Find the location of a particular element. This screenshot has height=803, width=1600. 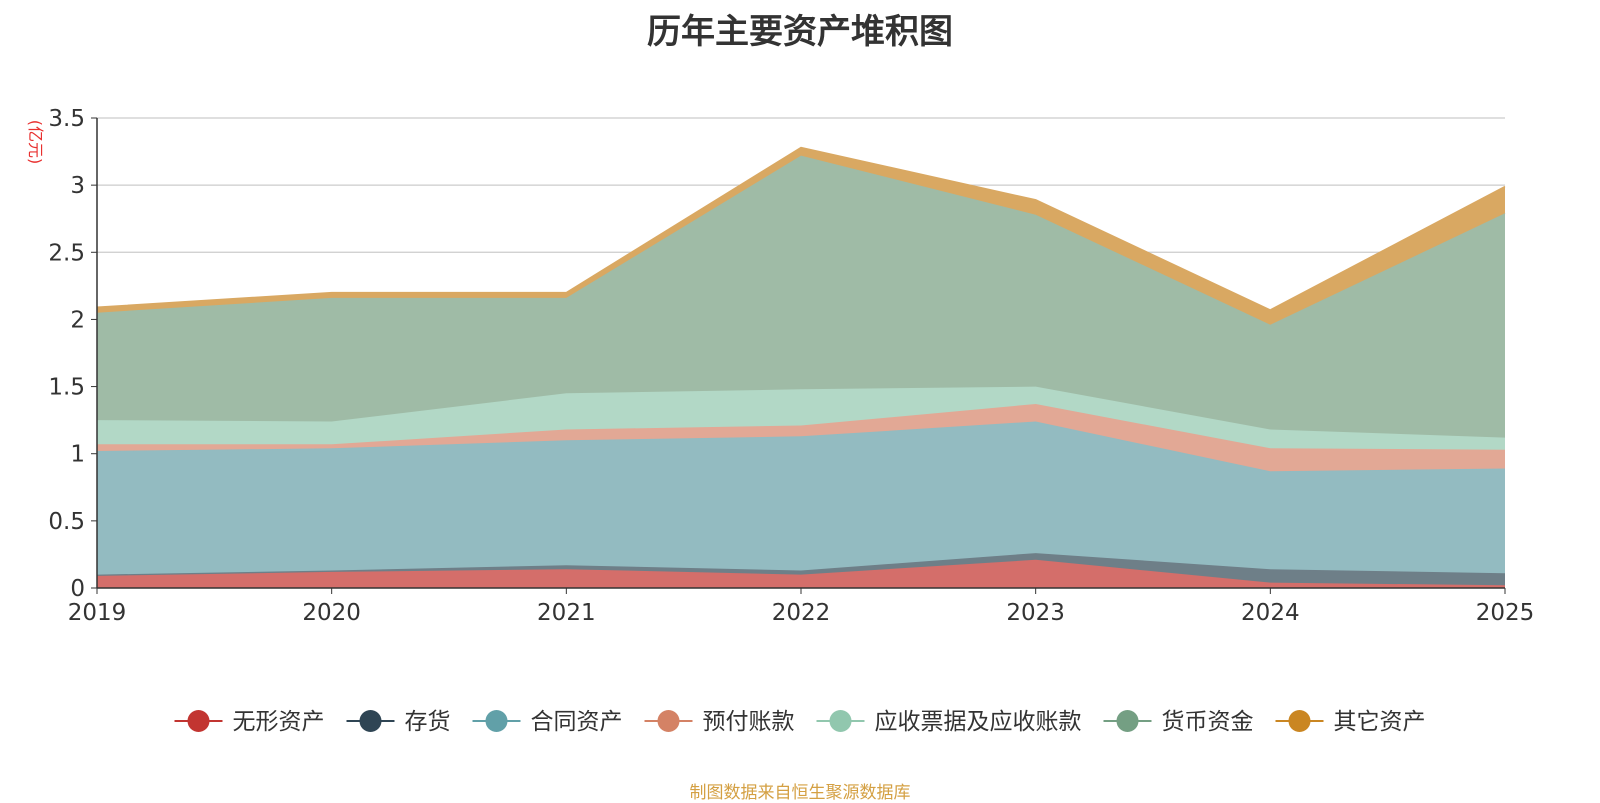

x-tick-label: 2024 is located at coordinates (1270, 613).